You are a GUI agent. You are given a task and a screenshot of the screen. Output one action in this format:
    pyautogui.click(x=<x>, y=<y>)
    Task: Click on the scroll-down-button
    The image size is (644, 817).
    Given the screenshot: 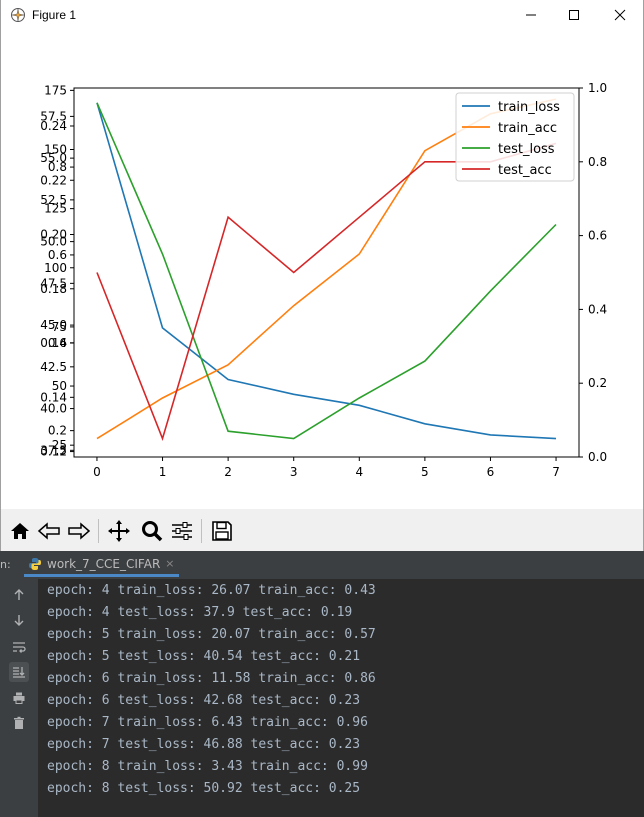 What is the action you would take?
    pyautogui.click(x=19, y=620)
    